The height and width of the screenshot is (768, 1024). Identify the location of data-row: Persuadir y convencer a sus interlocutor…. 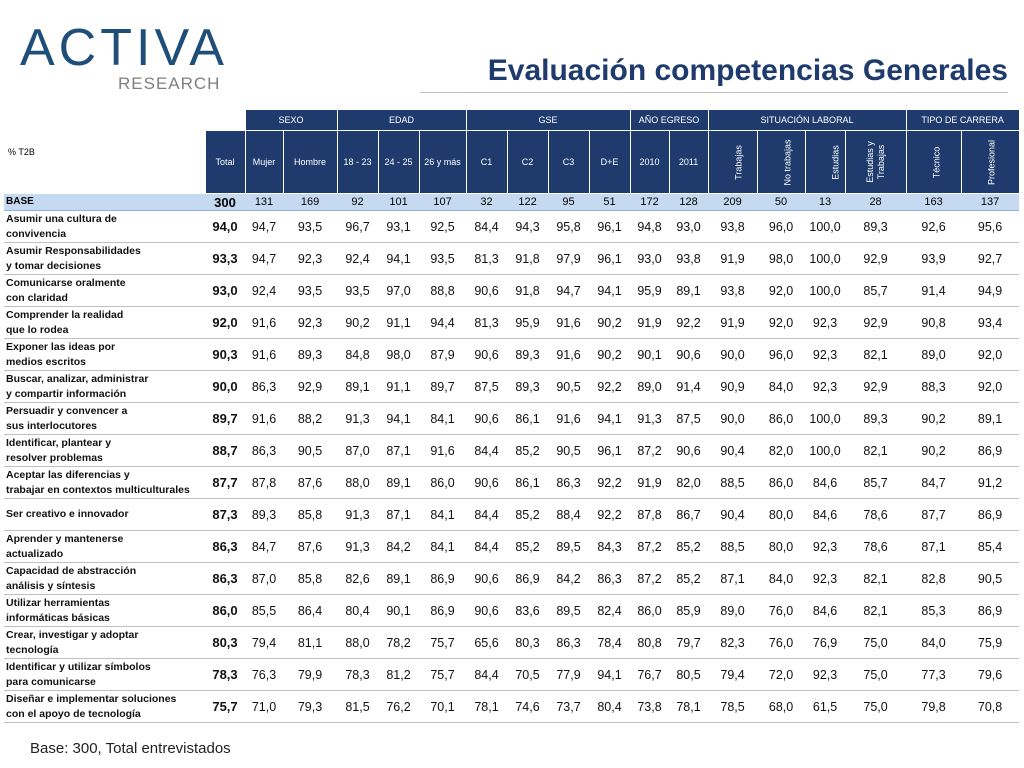
(512, 418).